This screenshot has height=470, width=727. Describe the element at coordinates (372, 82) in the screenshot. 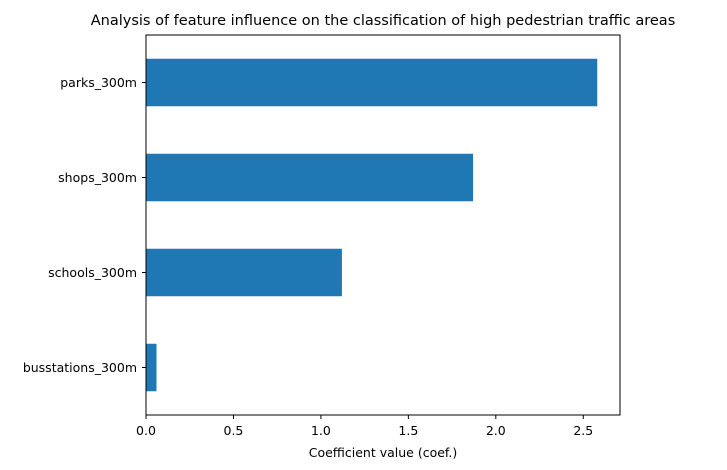

I see `bar-parks_300m` at that location.